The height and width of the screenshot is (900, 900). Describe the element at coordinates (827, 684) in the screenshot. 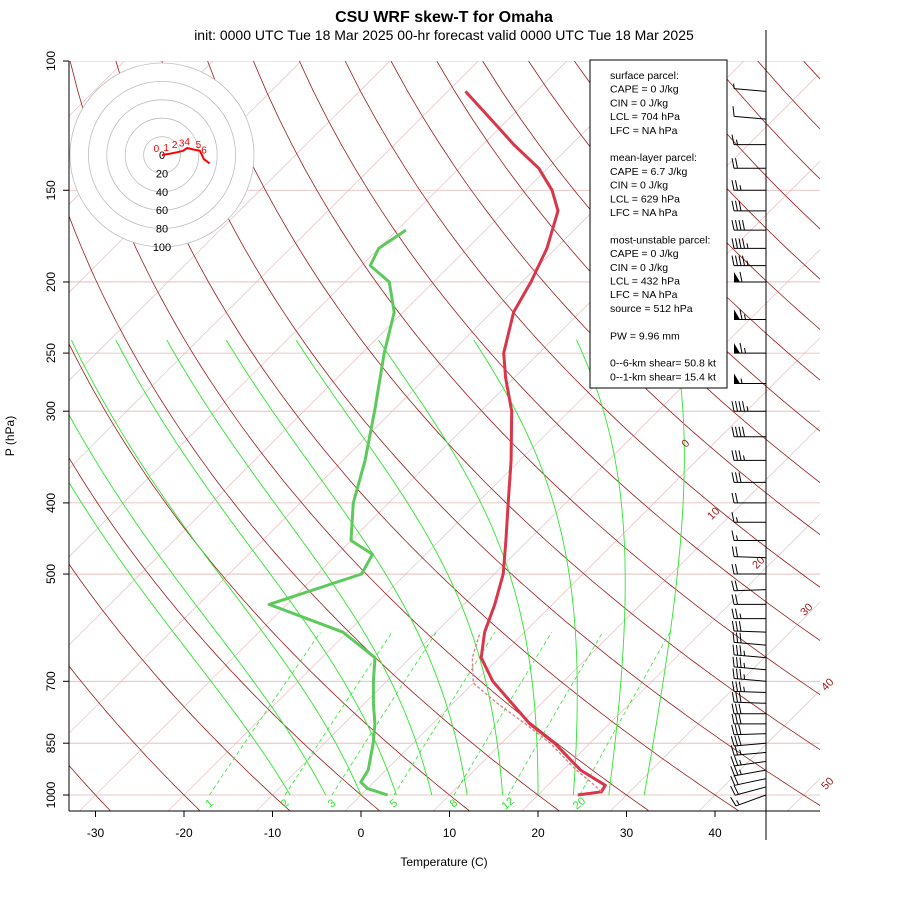

I see `dry-adiabat-label: 40` at that location.